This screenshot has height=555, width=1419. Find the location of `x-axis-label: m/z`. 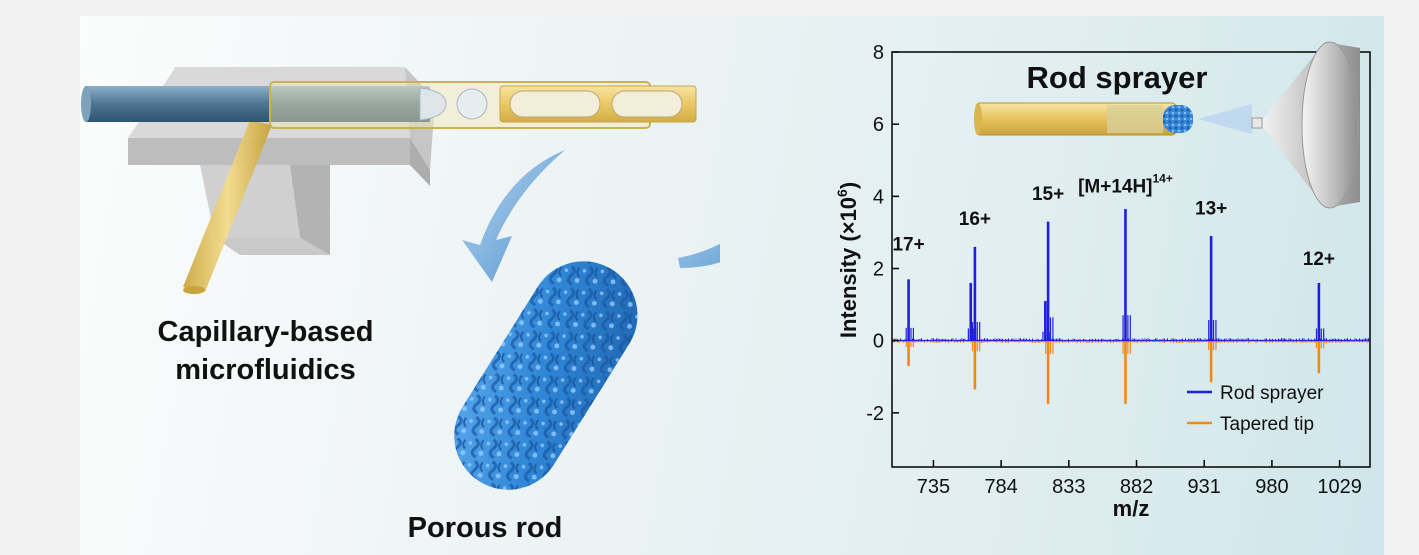

x-axis-label: m/z is located at coordinates (1131, 508).